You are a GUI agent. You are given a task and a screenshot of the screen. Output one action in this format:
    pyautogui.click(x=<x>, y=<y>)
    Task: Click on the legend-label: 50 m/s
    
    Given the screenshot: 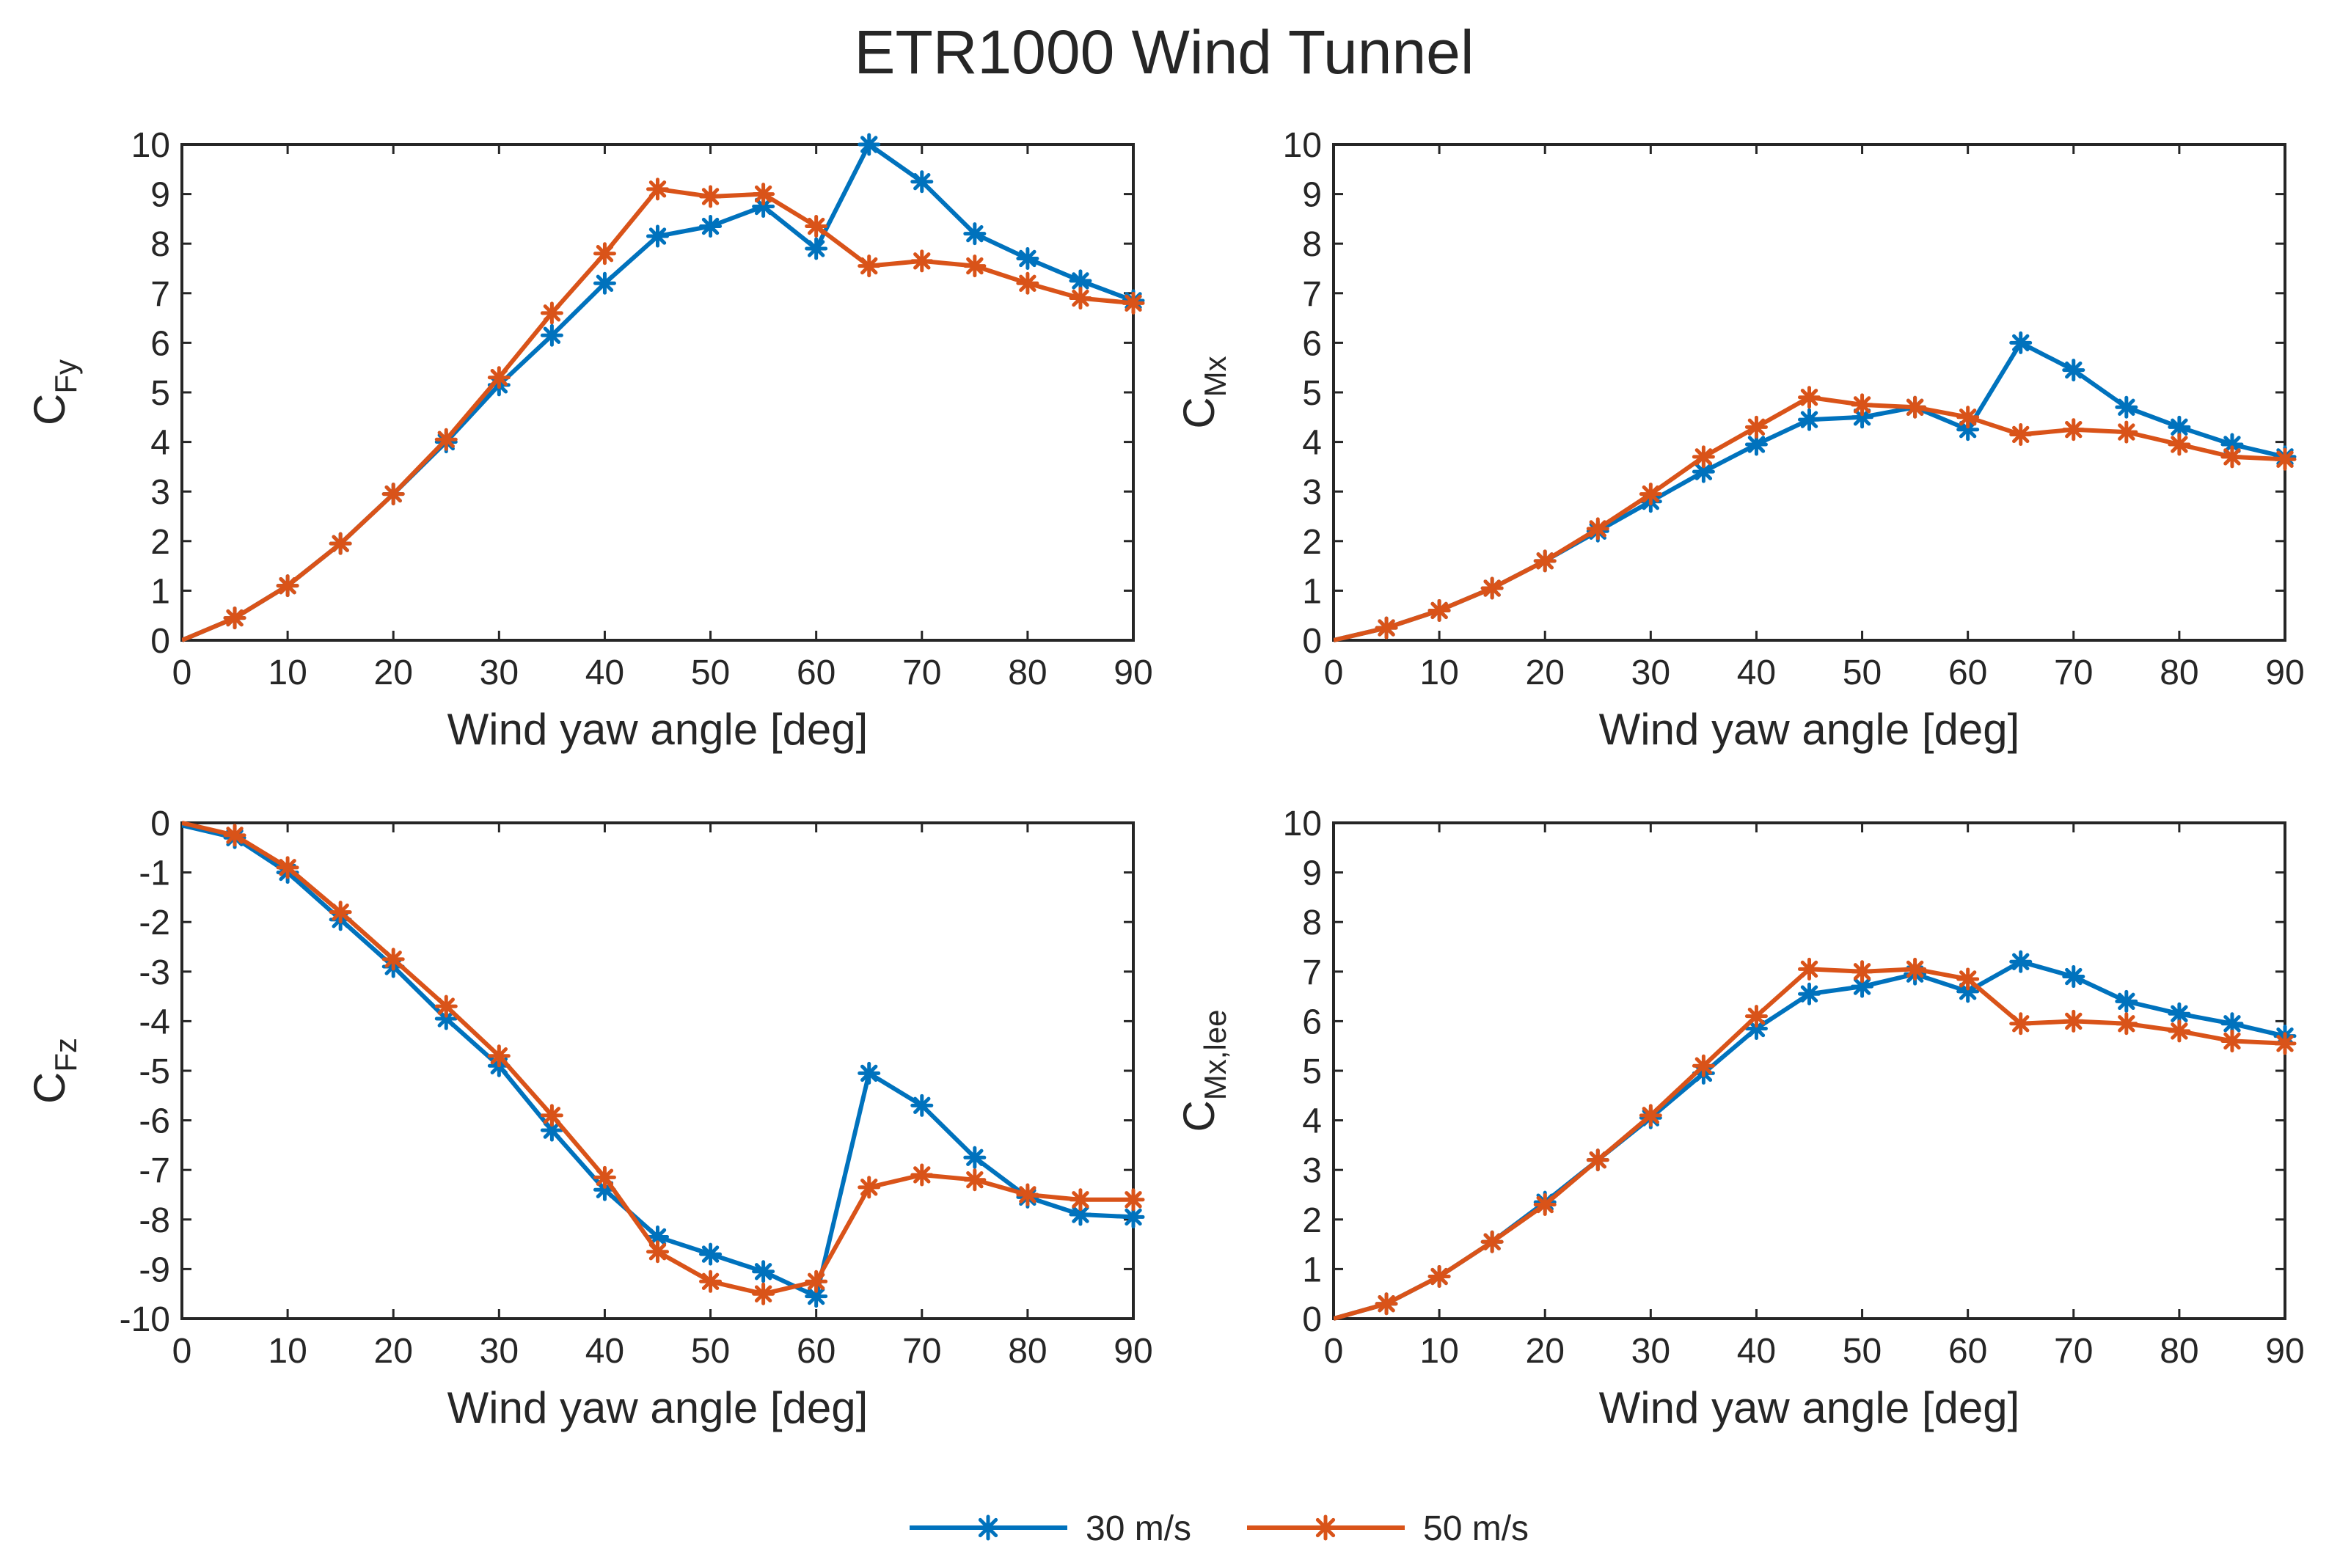 What is the action you would take?
    pyautogui.click(x=1476, y=1528)
    